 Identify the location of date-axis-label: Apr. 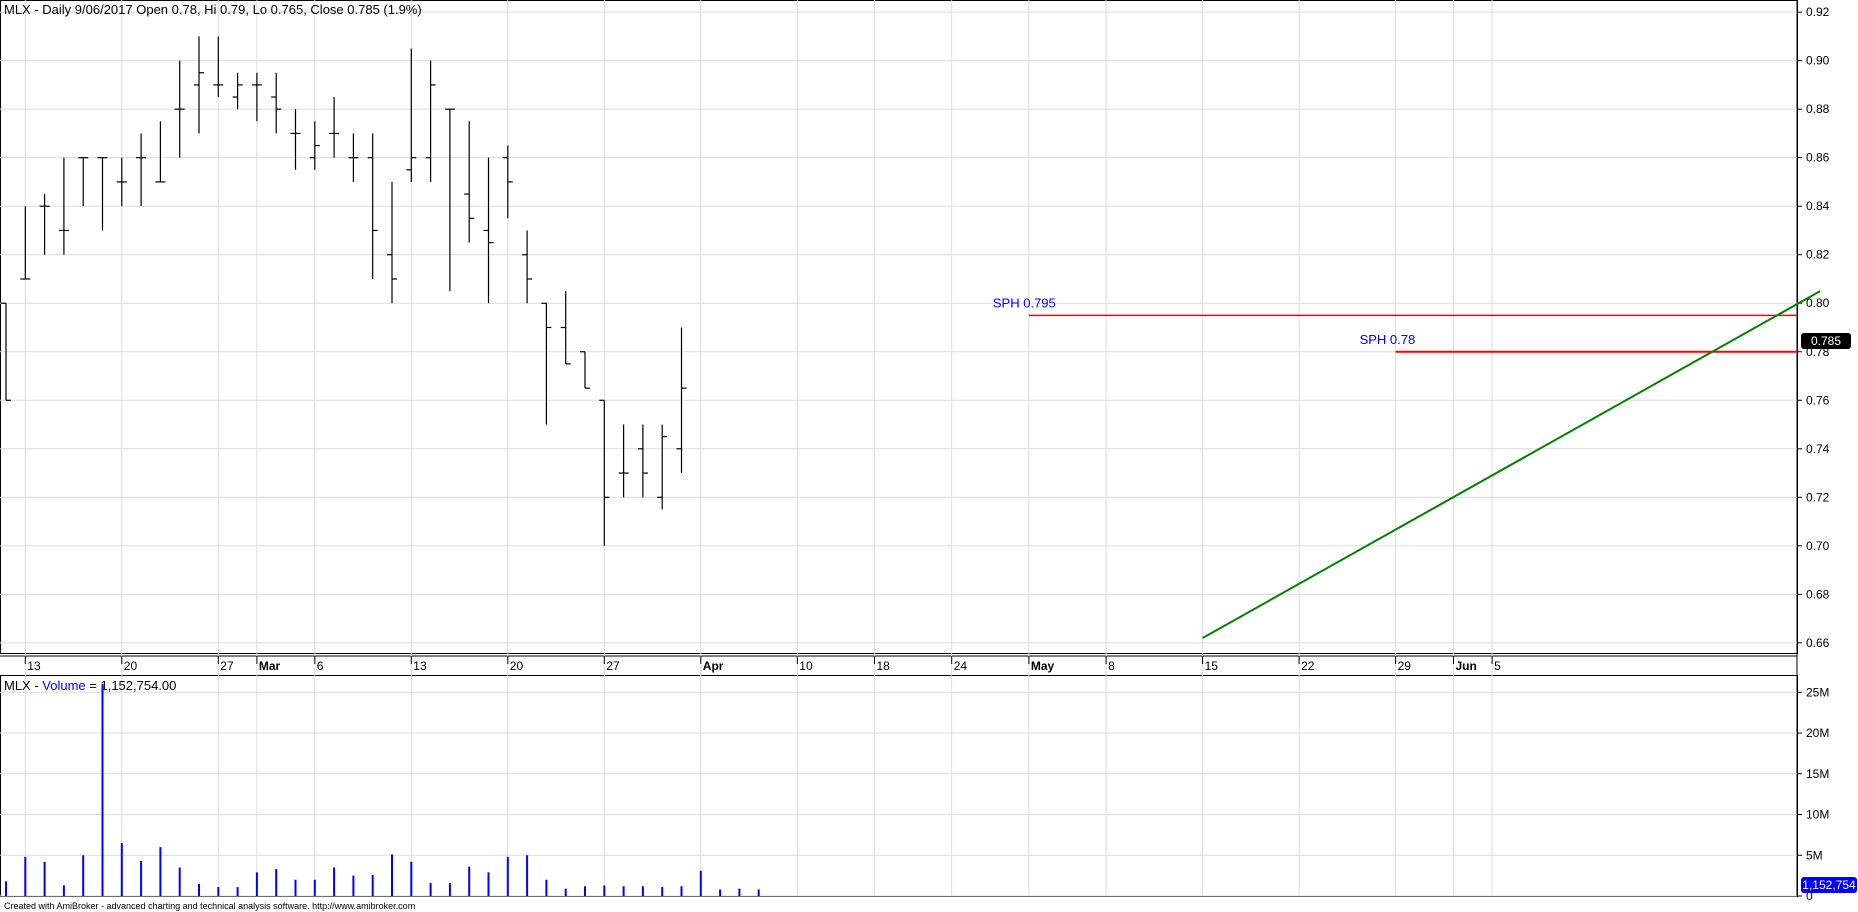
(713, 666).